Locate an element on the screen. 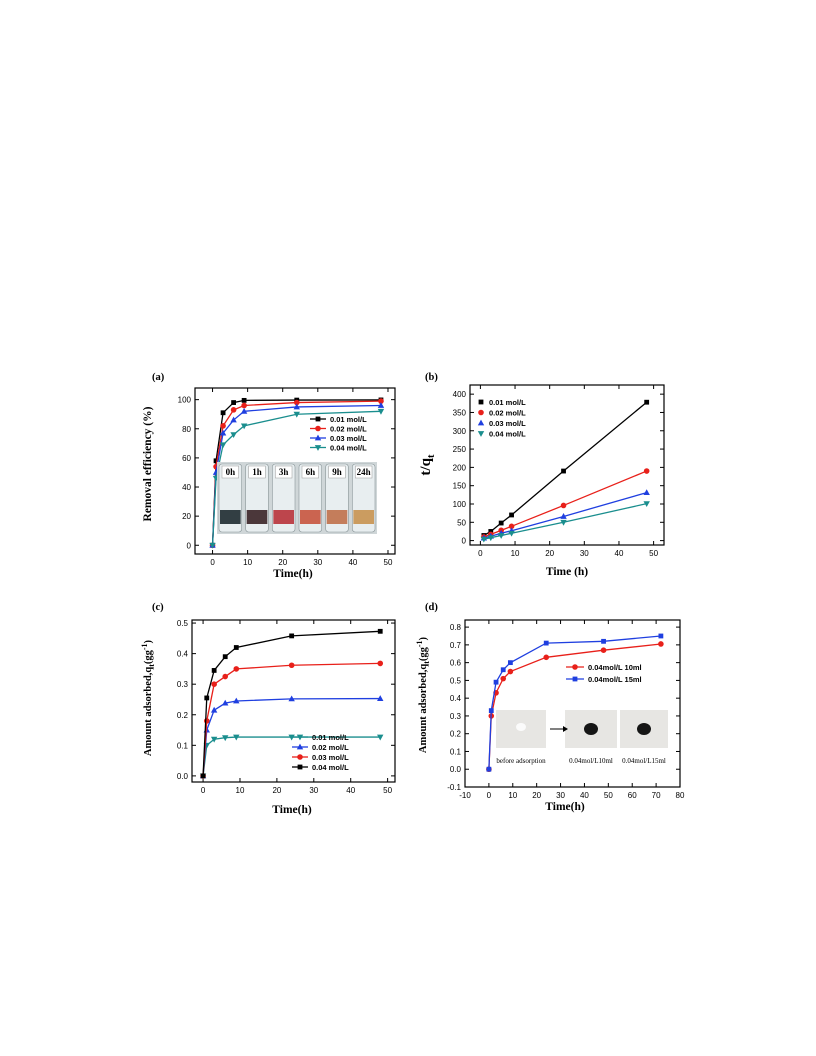 This screenshot has height=1056, width=816. ylabel-c-sub: t is located at coordinates (151, 665).